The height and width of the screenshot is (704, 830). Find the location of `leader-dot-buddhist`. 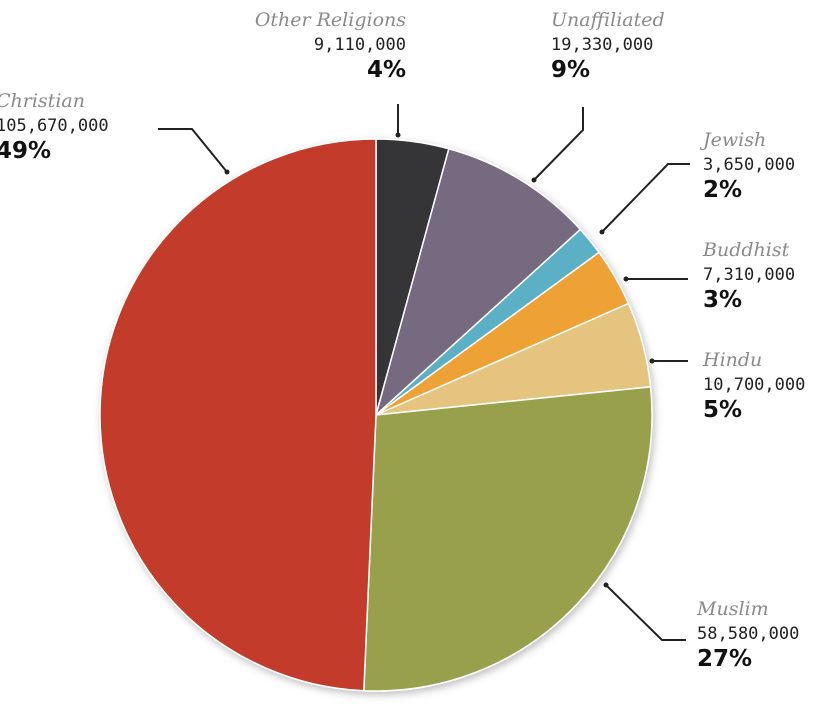

leader-dot-buddhist is located at coordinates (626, 279).